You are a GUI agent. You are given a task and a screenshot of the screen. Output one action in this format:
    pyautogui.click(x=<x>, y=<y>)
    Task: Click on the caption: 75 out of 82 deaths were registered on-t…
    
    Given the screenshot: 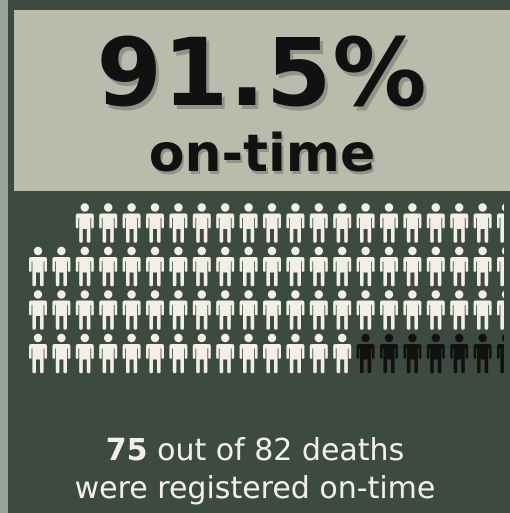 What is the action you would take?
    pyautogui.click(x=255, y=470)
    